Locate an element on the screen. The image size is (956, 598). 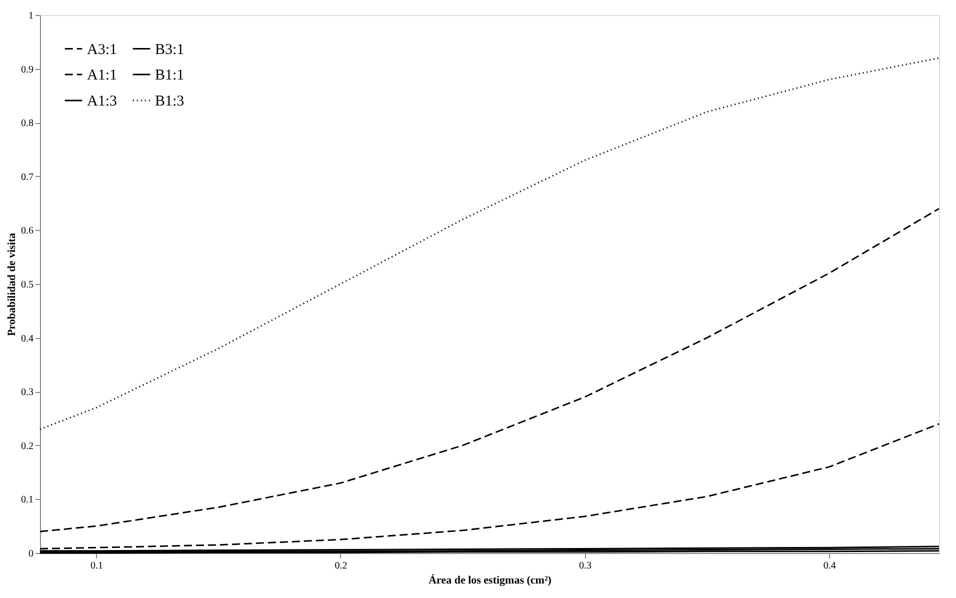
y-tick-label: 0.8 is located at coordinates (27, 124).